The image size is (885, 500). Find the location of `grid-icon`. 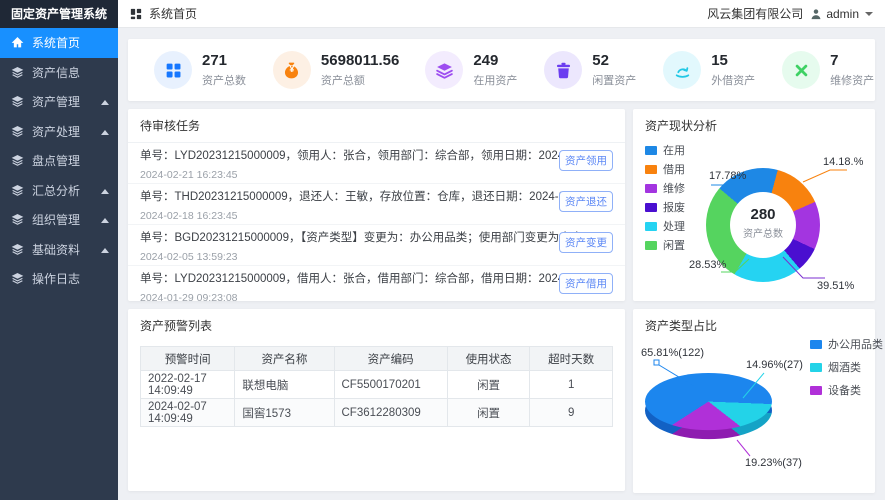

grid-icon is located at coordinates (173, 70).